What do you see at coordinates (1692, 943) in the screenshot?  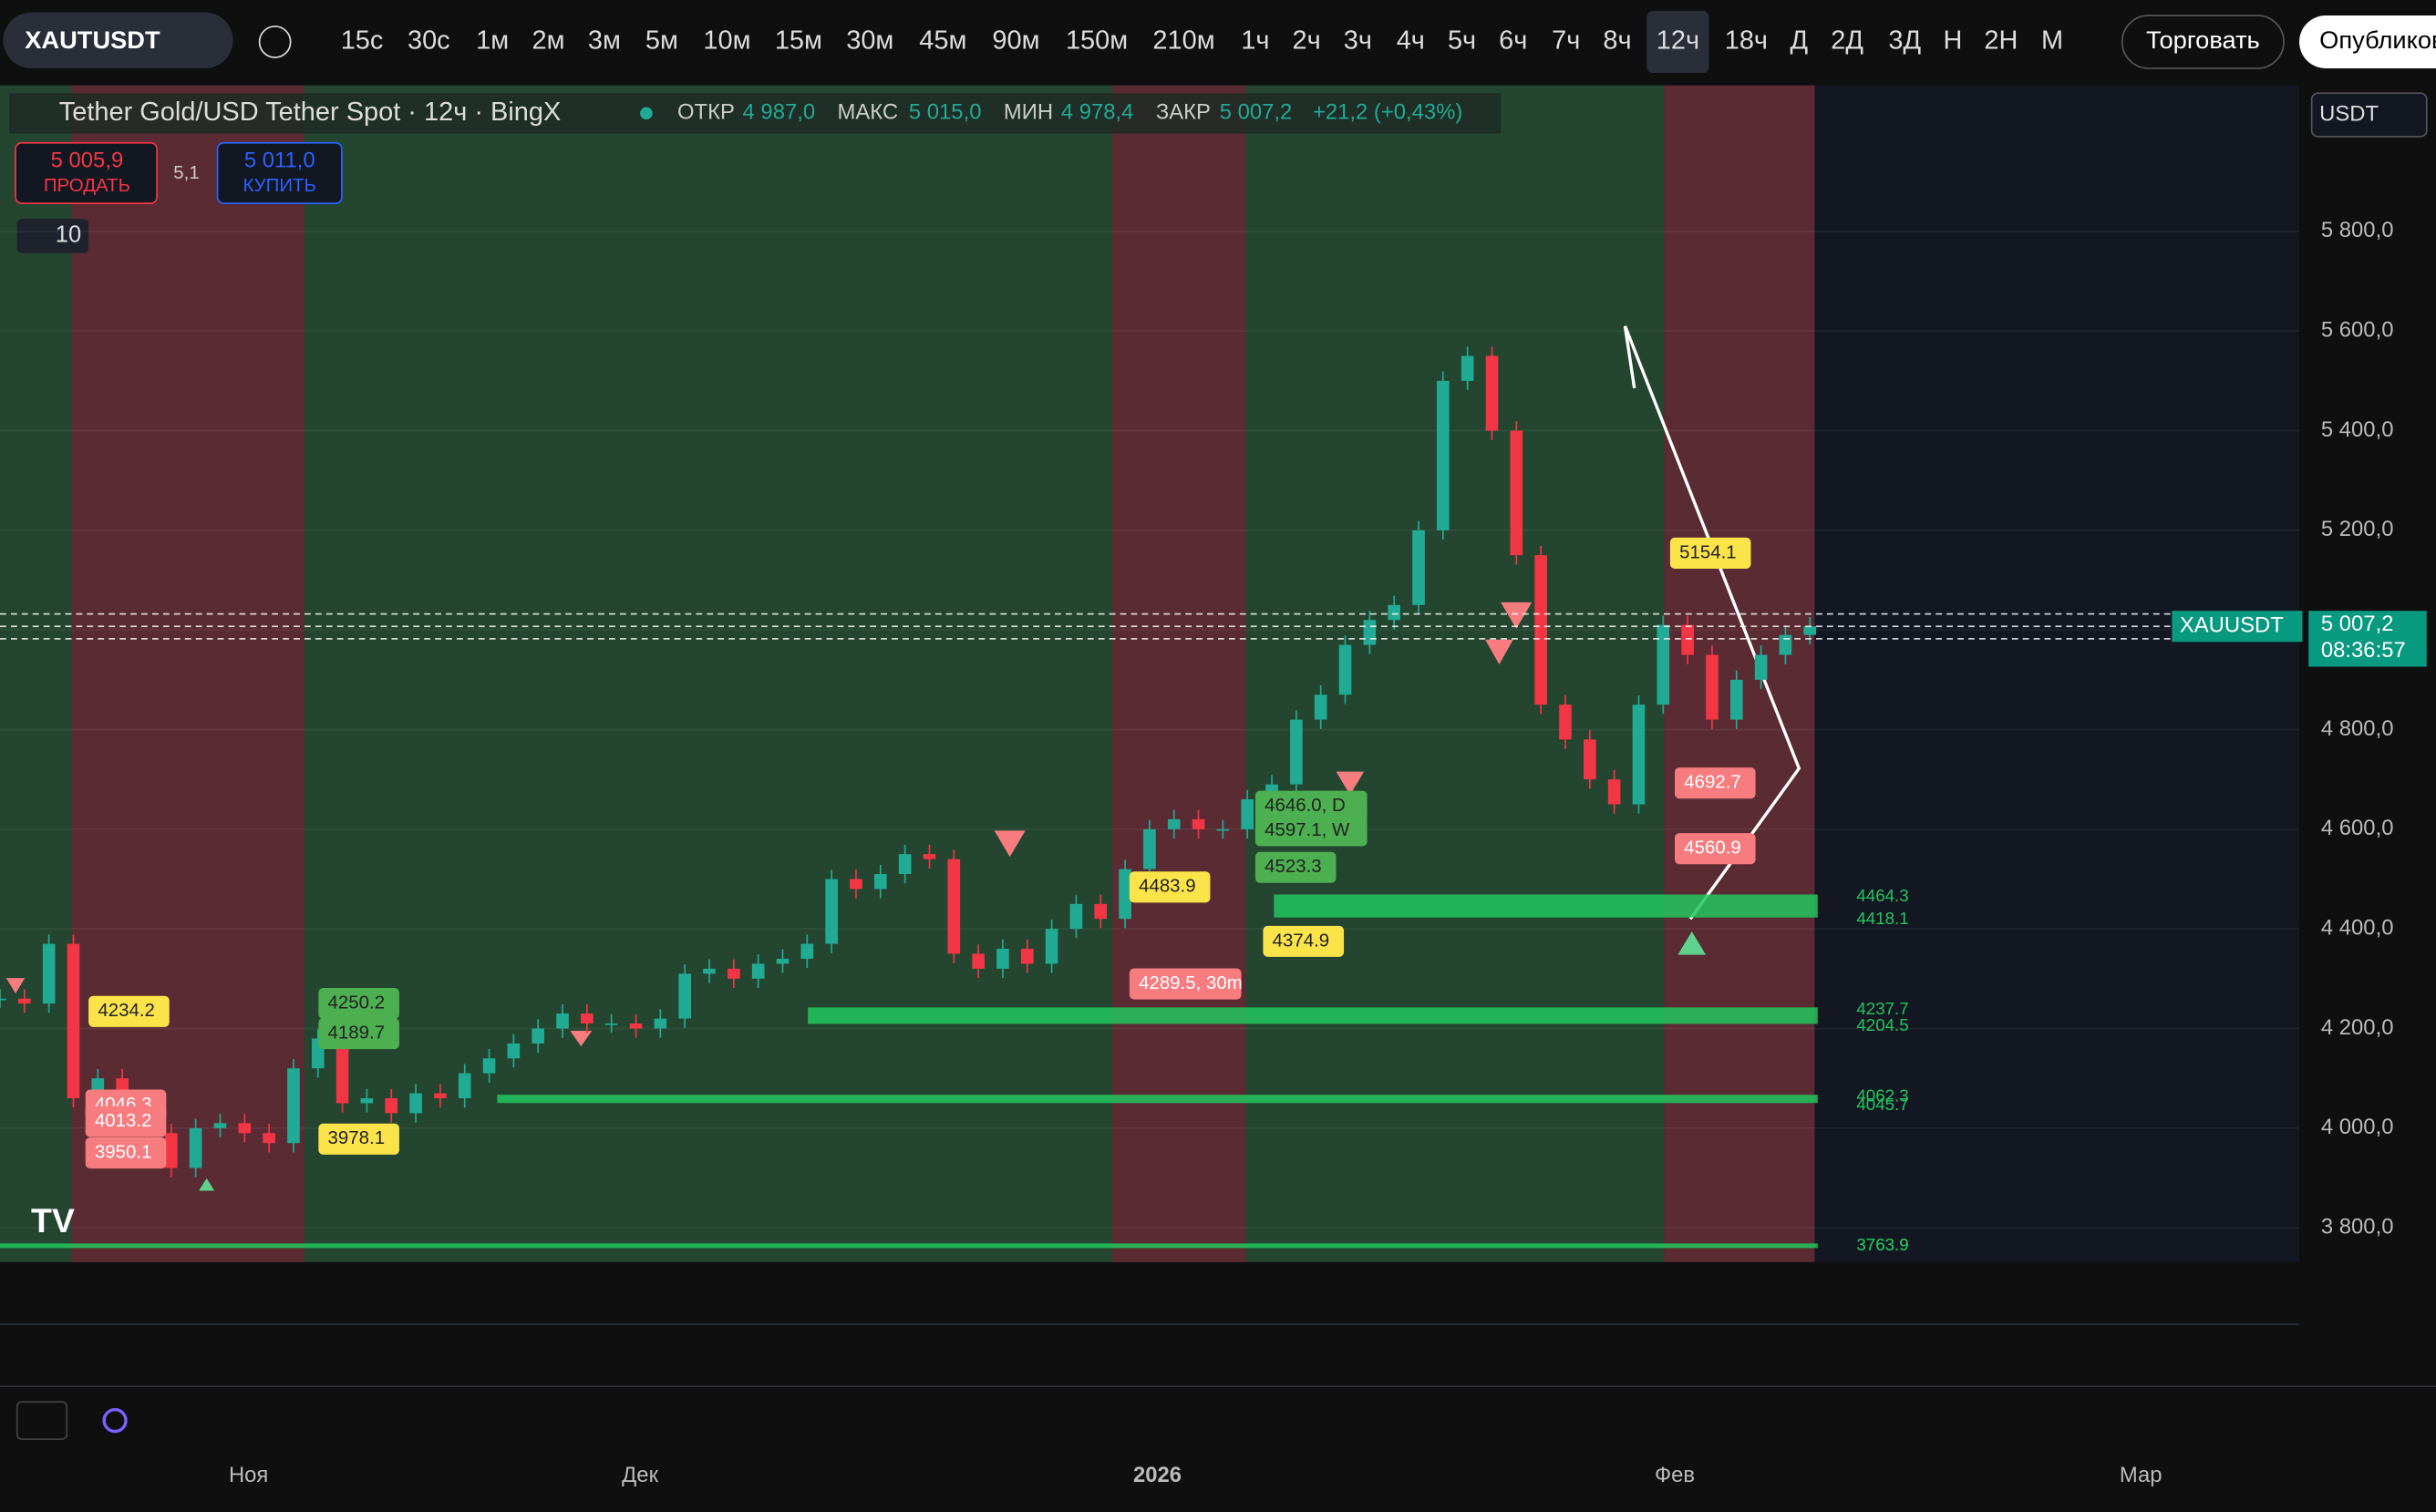 I see `up-signal` at bounding box center [1692, 943].